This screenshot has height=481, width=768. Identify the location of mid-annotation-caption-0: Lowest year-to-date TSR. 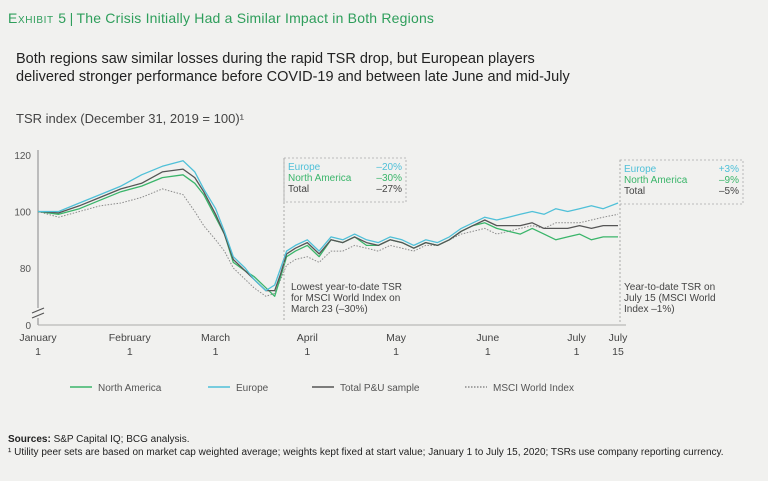
(346, 287).